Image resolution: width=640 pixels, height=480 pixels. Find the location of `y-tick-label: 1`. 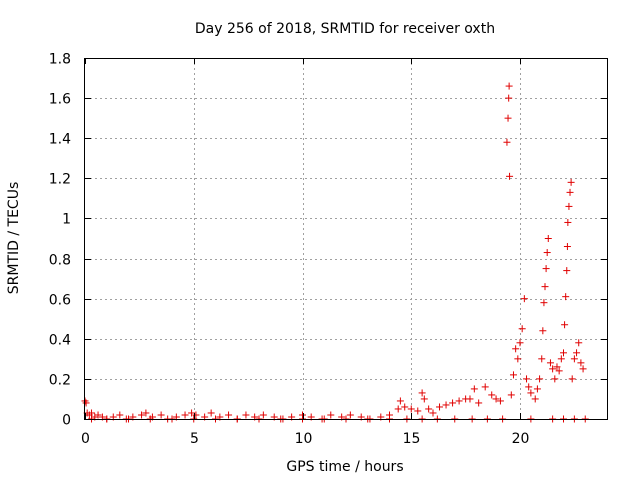

y-tick-label: 1 is located at coordinates (66, 220).